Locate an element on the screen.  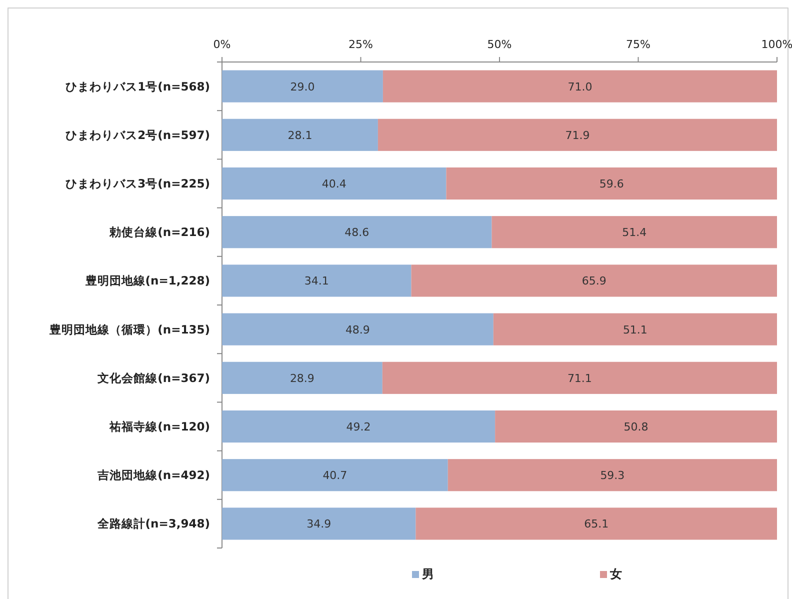
data-label: 28.9 is located at coordinates (302, 378).